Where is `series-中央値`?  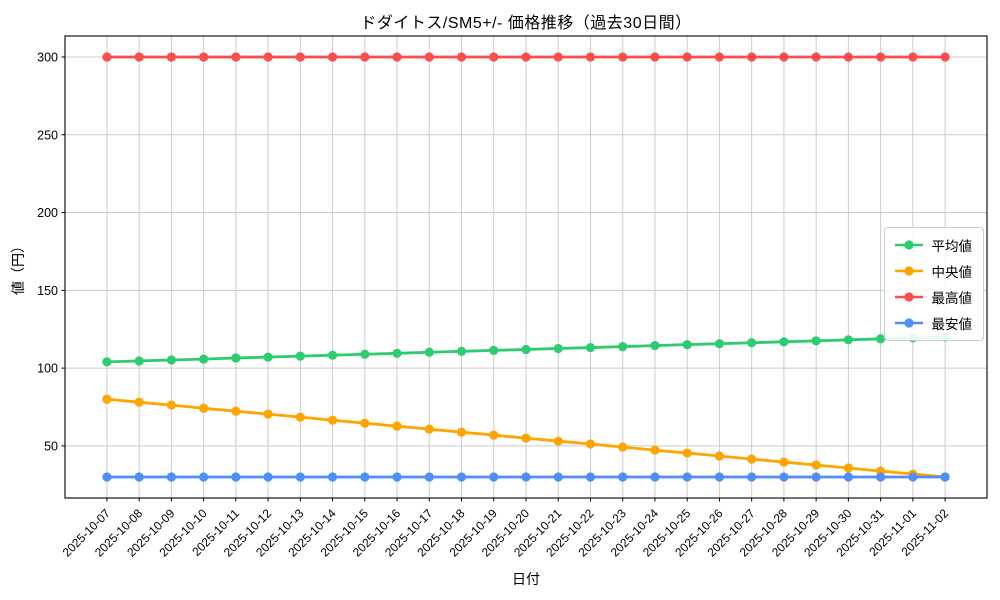 series-中央値 is located at coordinates (526, 438).